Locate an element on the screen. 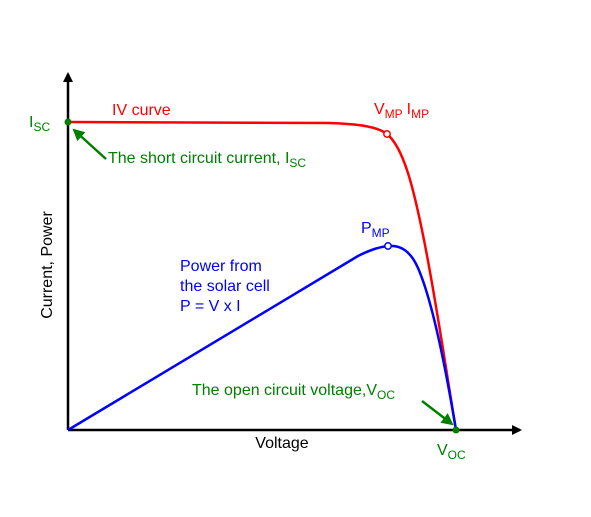  voc-label: VOC is located at coordinates (451, 452).